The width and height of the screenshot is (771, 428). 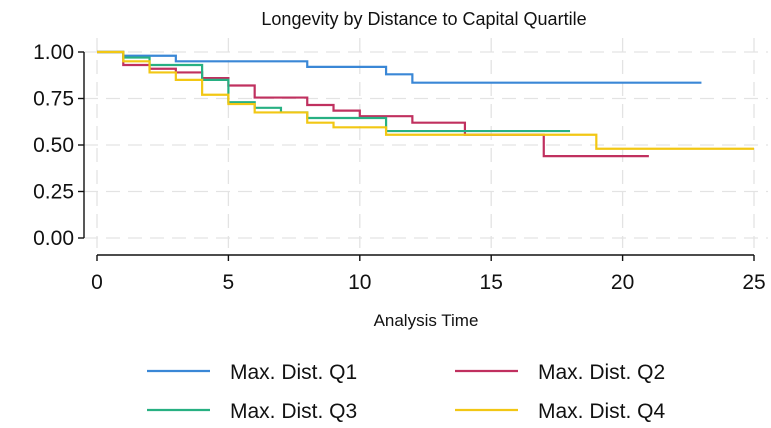 I want to click on y-tick-label: 0.50, so click(x=53, y=145).